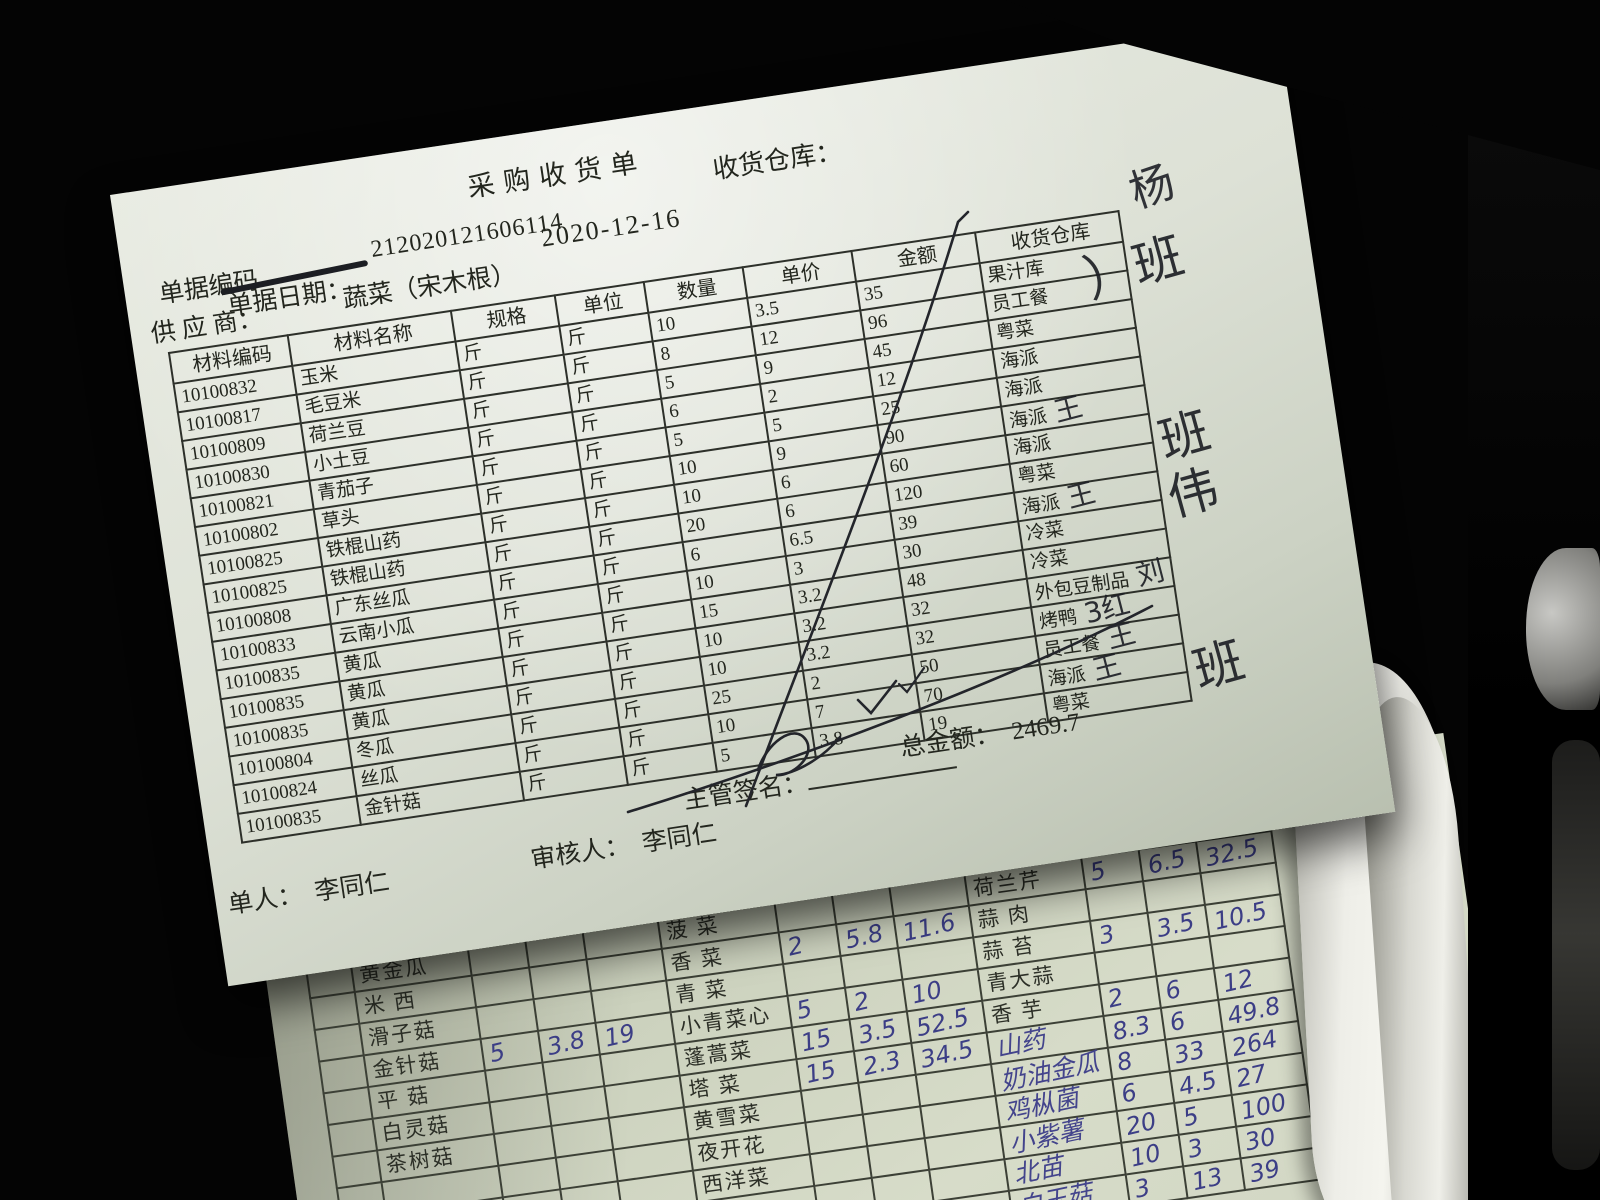  What do you see at coordinates (557, 174) in the screenshot?
I see `document-title: 采购收货单` at bounding box center [557, 174].